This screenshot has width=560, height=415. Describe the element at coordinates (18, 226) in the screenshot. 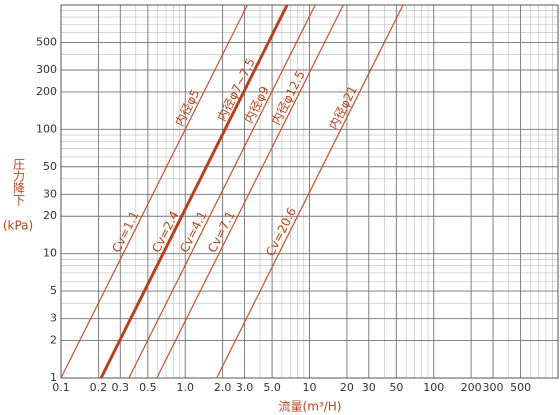

I see `y-axis-unit: (kPa)` at that location.